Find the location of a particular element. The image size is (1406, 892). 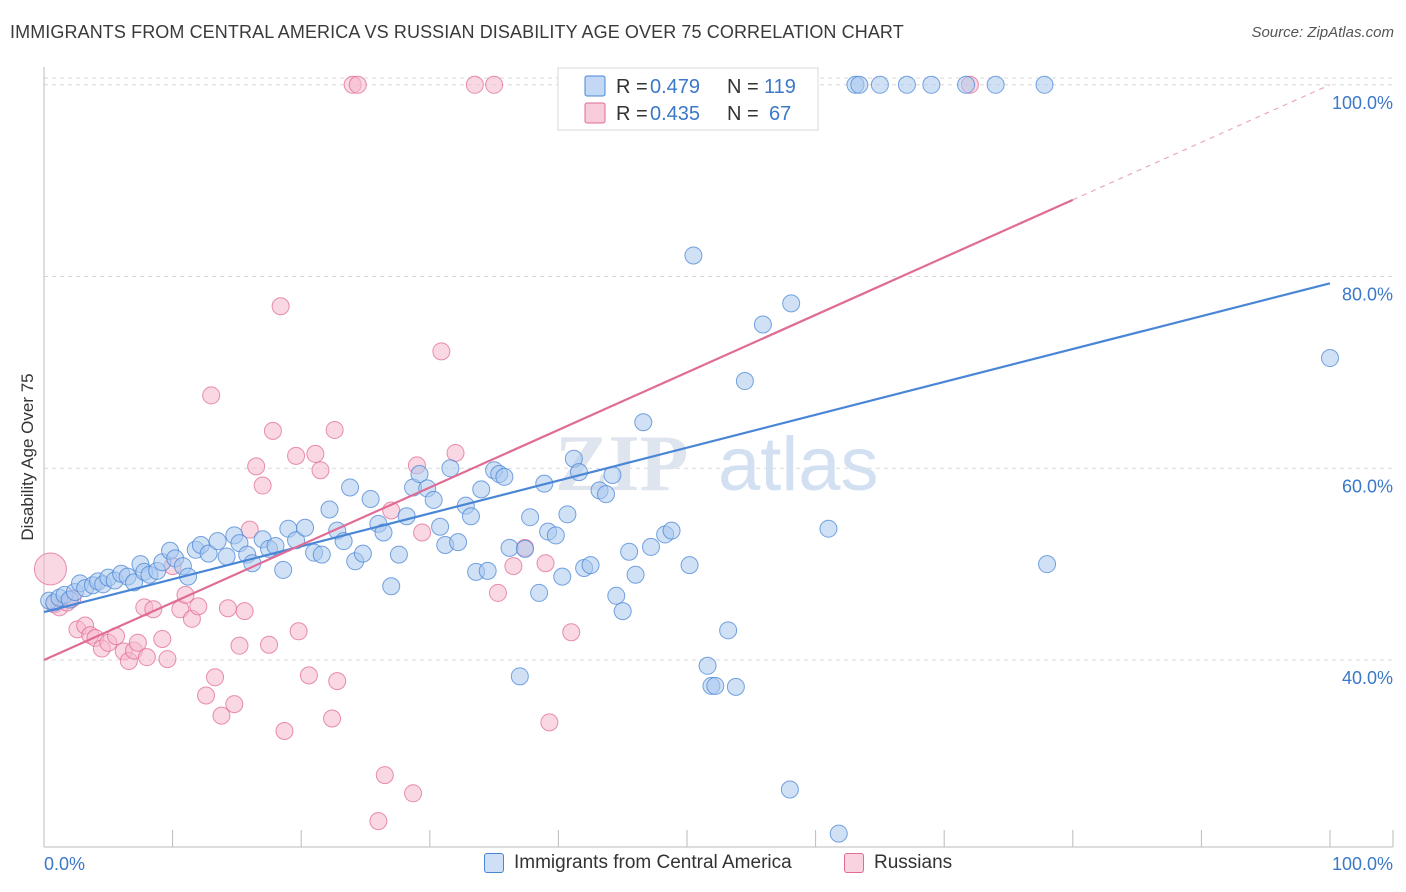

x-tick-label-min: 0.0% is located at coordinates (64, 864).